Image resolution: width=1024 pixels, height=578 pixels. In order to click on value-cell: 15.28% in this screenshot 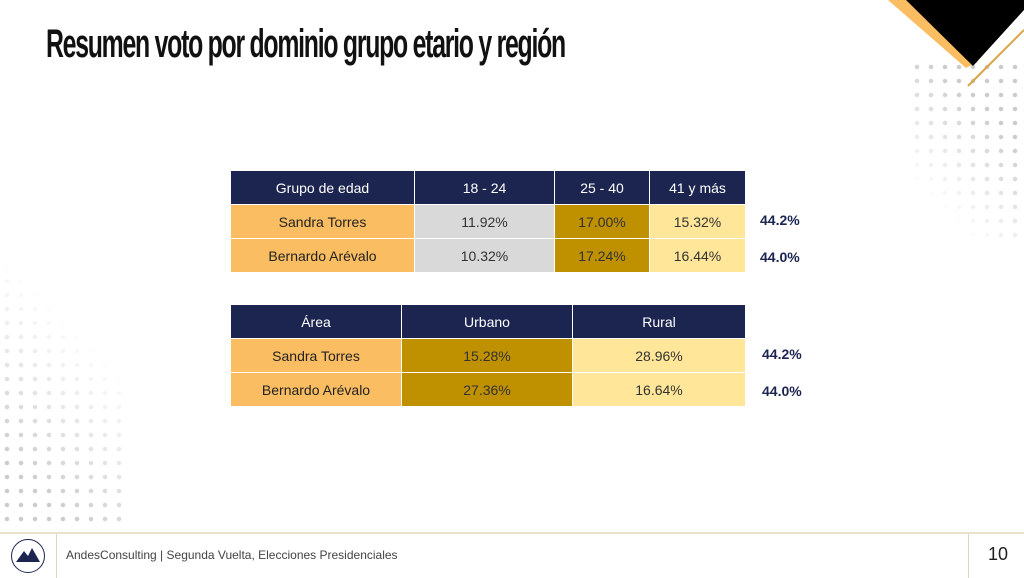, I will do `click(487, 355)`.